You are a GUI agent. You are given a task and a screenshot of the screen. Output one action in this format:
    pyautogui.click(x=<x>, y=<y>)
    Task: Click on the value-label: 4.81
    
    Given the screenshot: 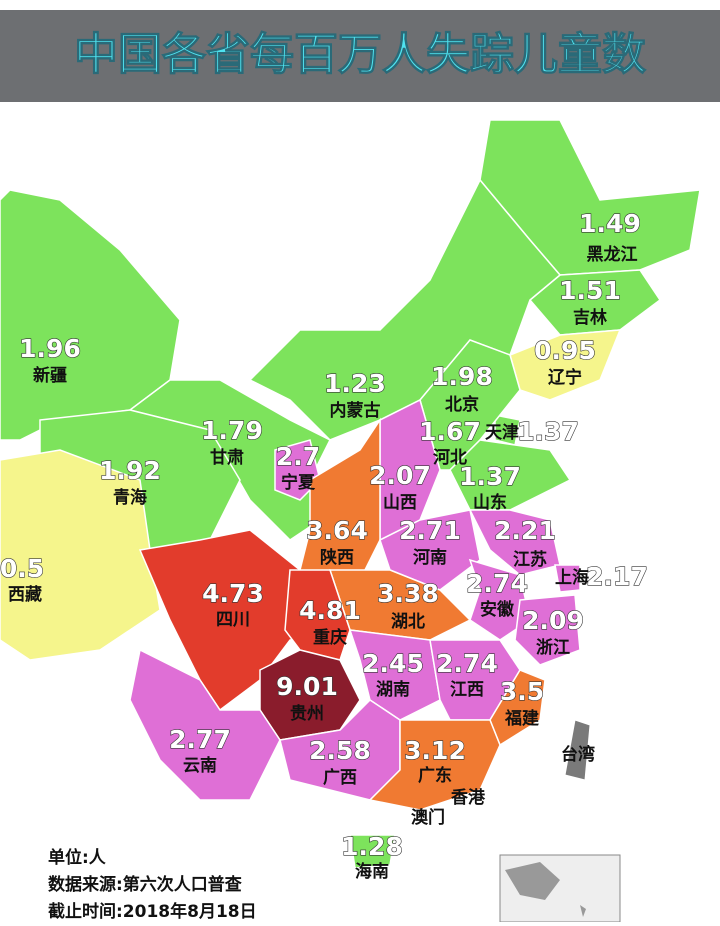 What is the action you would take?
    pyautogui.click(x=330, y=610)
    